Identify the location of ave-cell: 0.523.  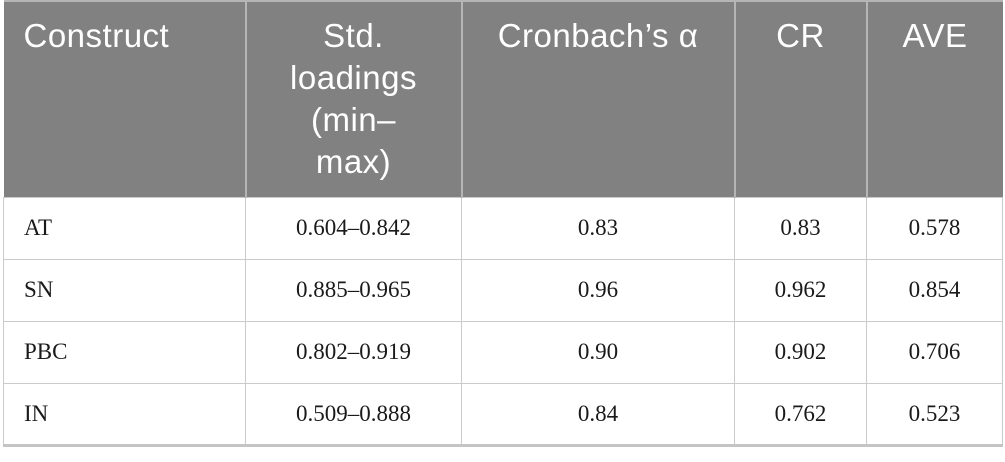
(934, 414).